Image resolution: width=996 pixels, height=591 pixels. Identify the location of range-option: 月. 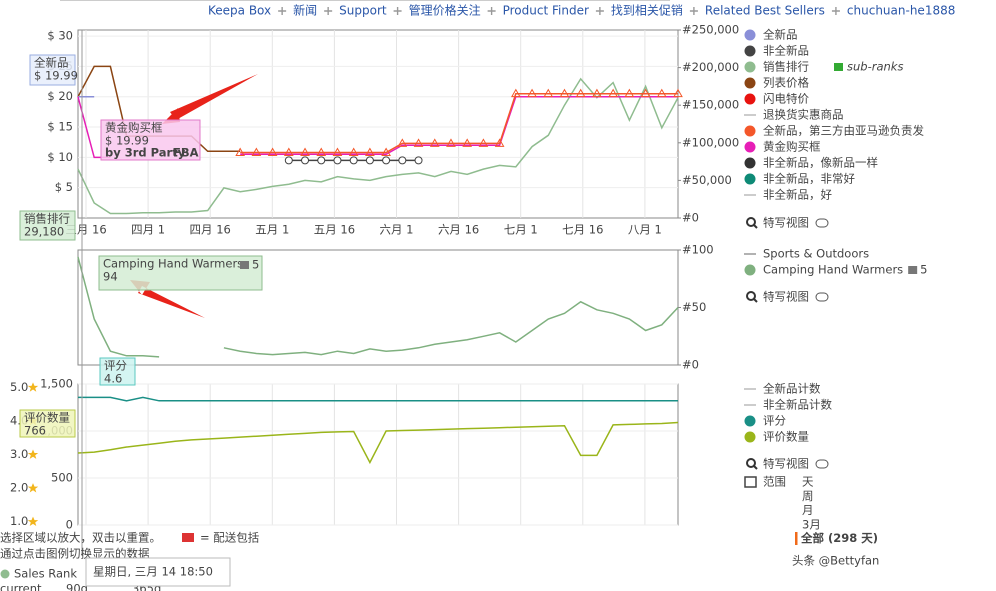
(808, 510).